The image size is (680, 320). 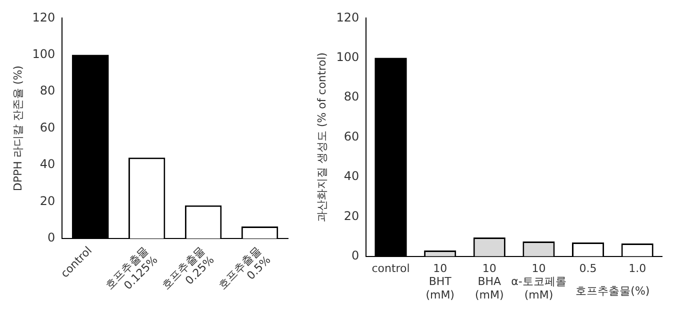 I want to click on x-tick-label: 0.5, so click(x=588, y=268).